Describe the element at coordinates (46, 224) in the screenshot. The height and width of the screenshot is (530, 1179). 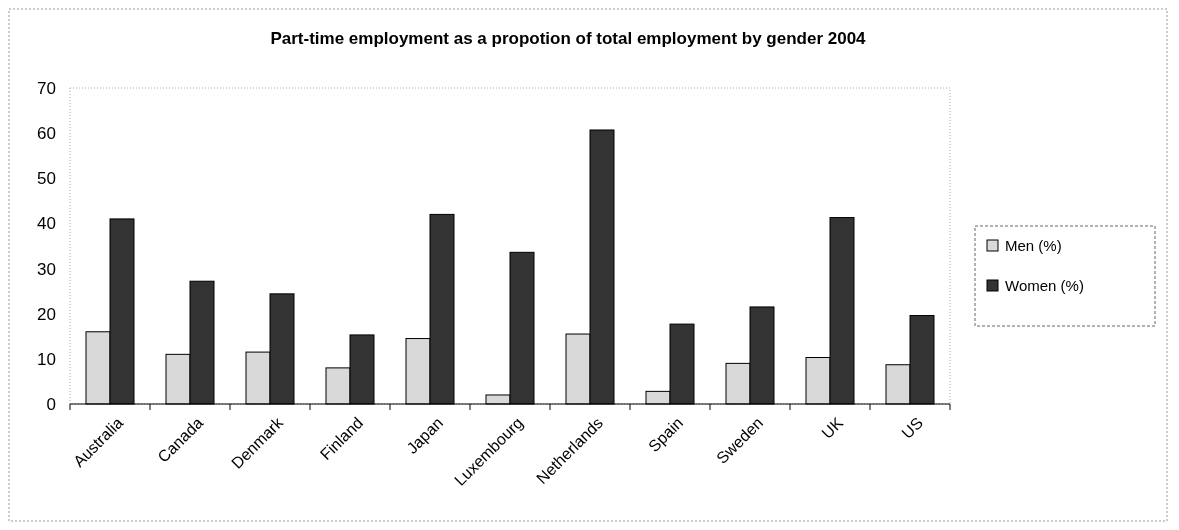
I see `y-tick-label: 40` at that location.